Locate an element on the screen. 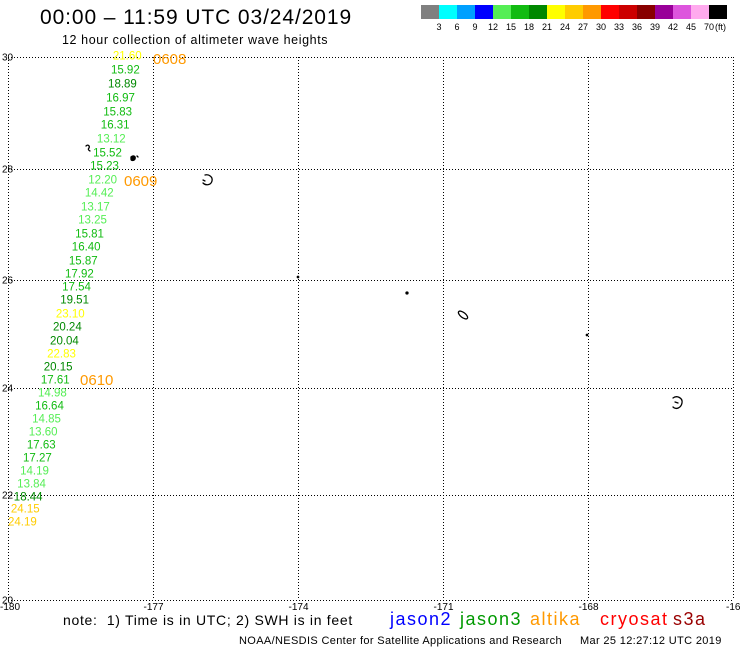  legend-tick-label: 30 is located at coordinates (601, 27).